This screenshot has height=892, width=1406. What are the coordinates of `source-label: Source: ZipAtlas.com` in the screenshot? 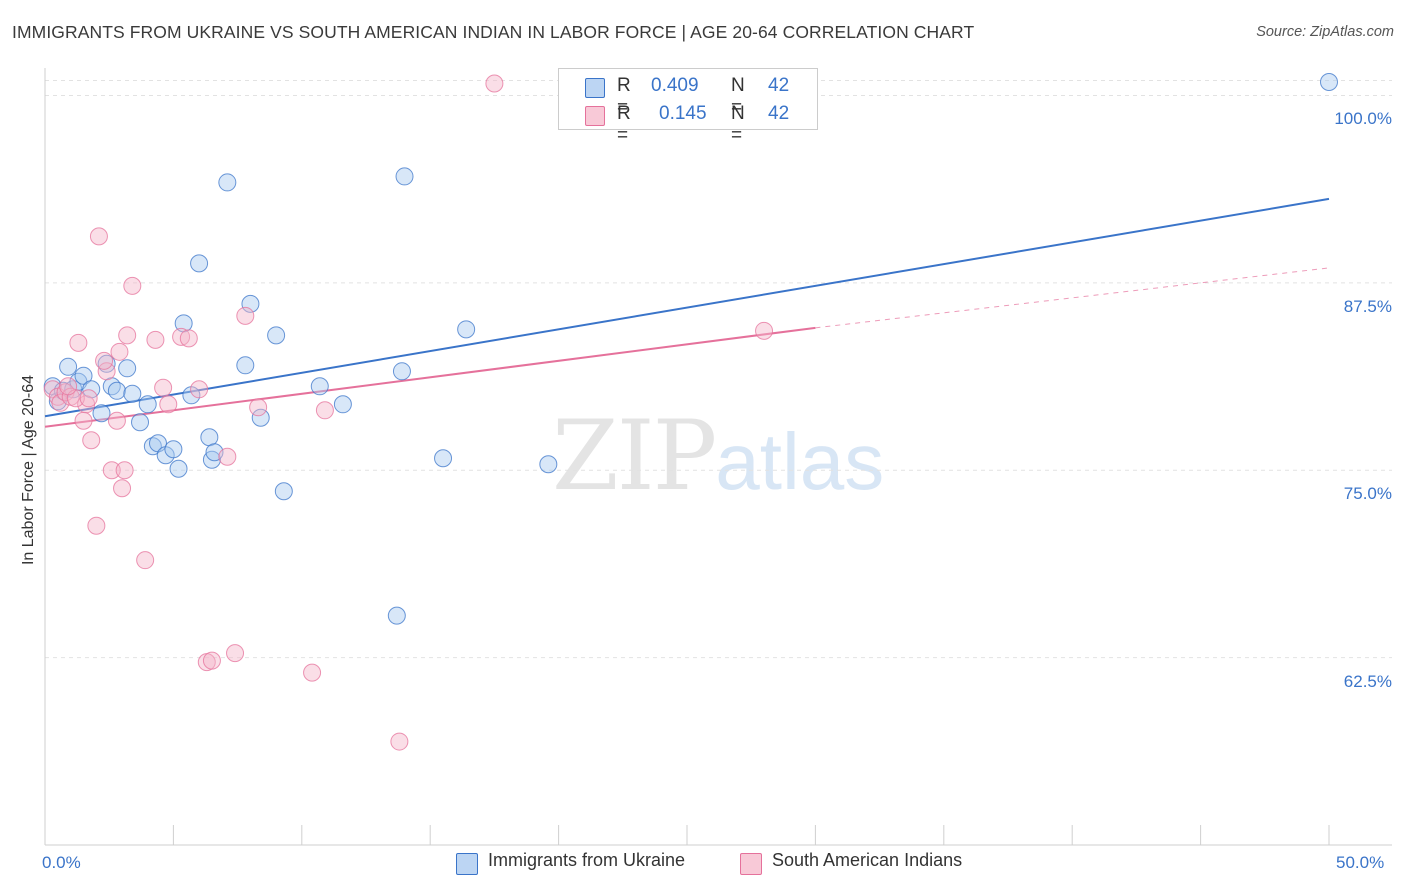 It's located at (1325, 32).